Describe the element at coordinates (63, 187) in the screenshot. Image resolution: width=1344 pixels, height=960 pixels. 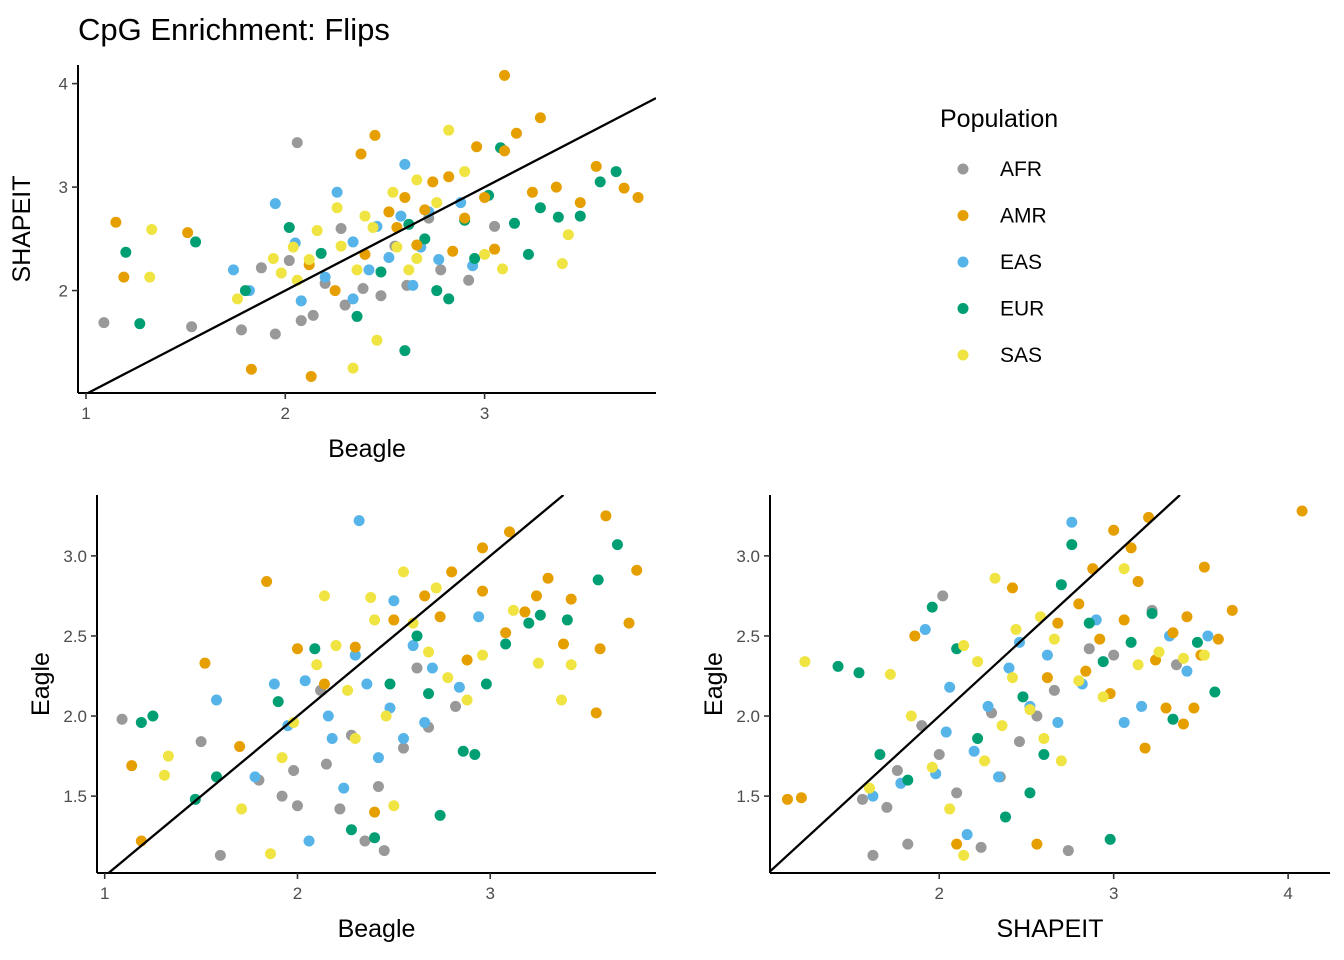
I see `y-tick-label: 3` at that location.